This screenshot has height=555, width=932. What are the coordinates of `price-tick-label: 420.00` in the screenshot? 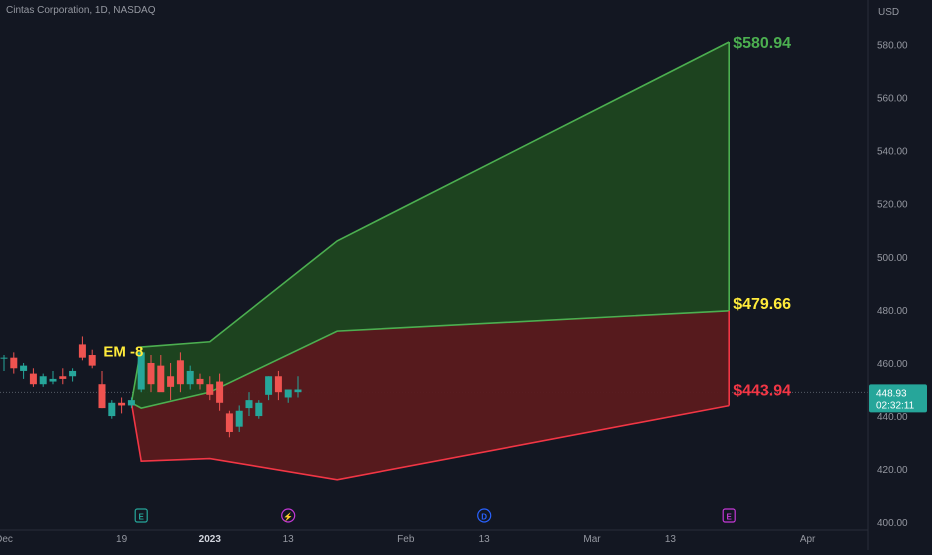 It's located at (892, 470).